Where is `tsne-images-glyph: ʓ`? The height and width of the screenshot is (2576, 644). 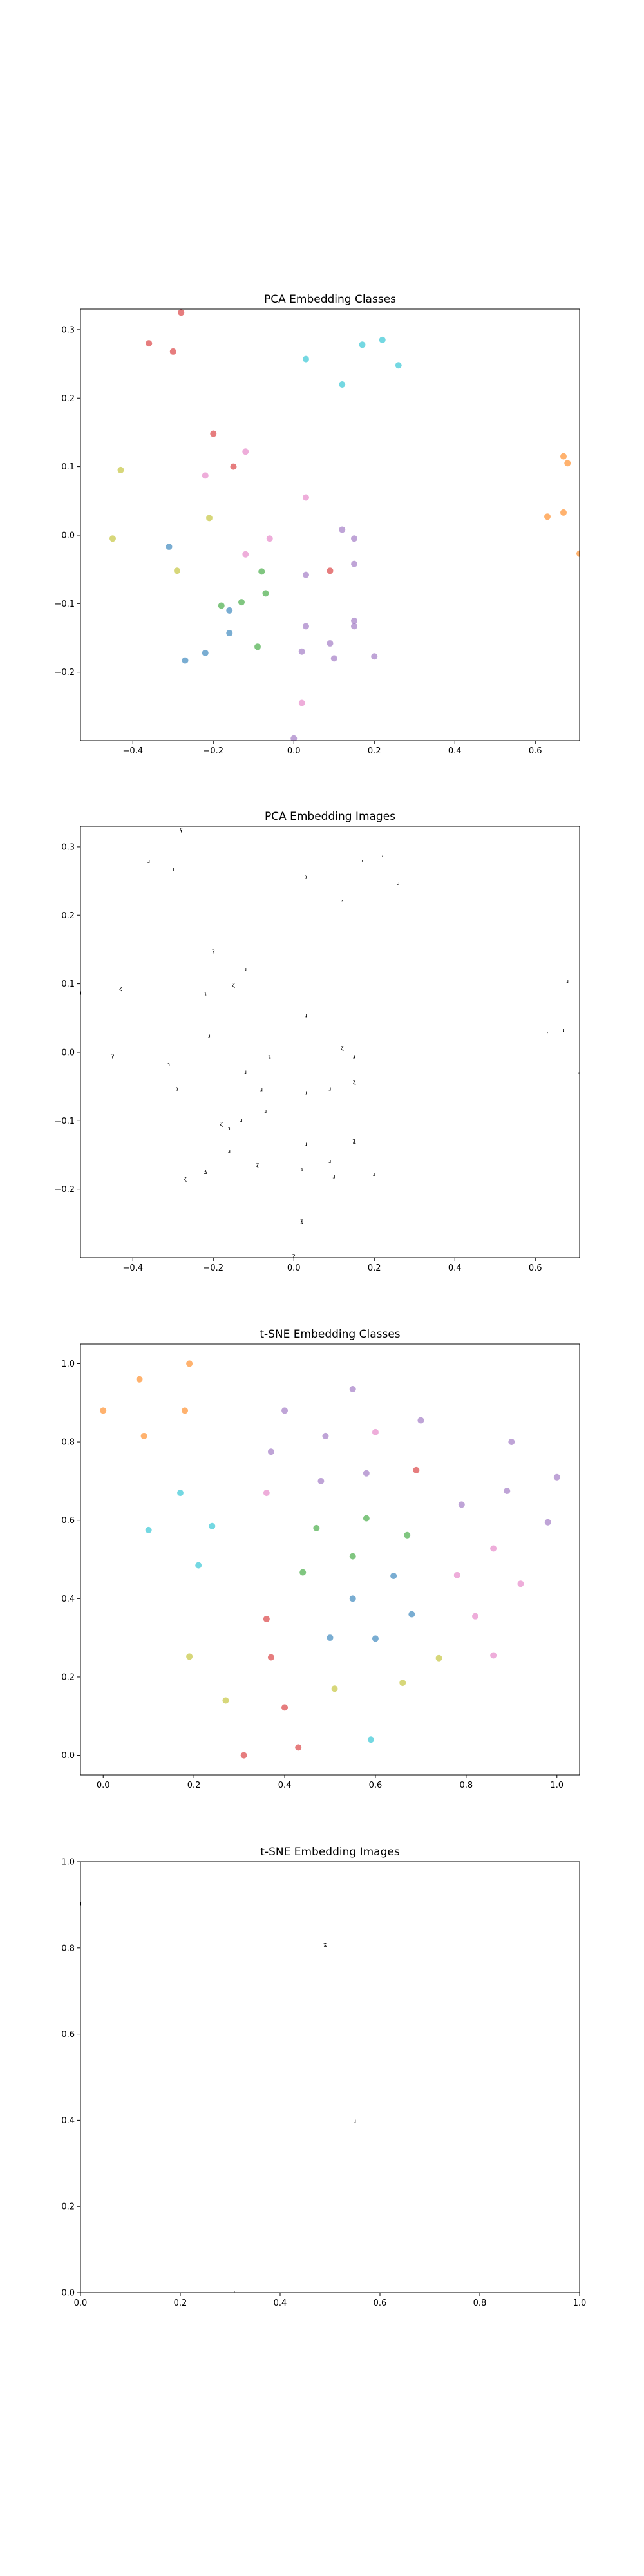
tsne-images-glyph: ʓ is located at coordinates (325, 1945).